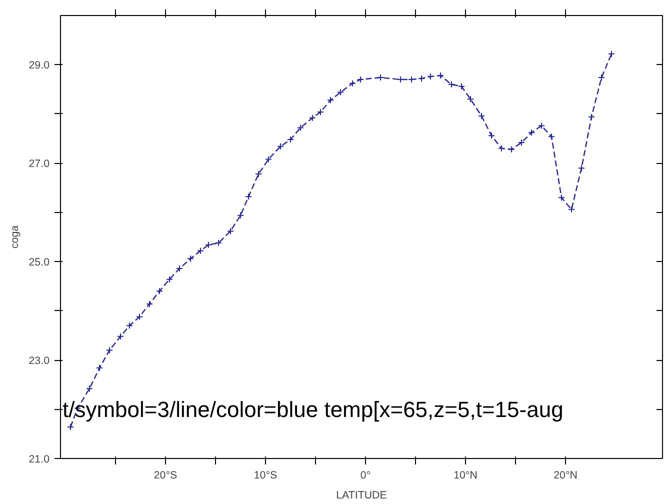 The height and width of the screenshot is (504, 664). What do you see at coordinates (39, 262) in the screenshot?
I see `y-tick-label: 25.0` at bounding box center [39, 262].